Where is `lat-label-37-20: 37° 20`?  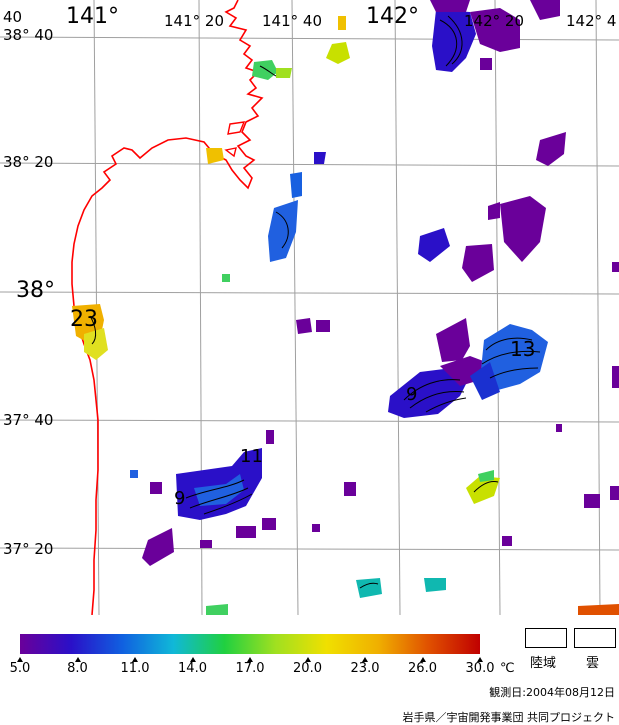 lat-label-37-20: 37° 20 is located at coordinates (28, 549).